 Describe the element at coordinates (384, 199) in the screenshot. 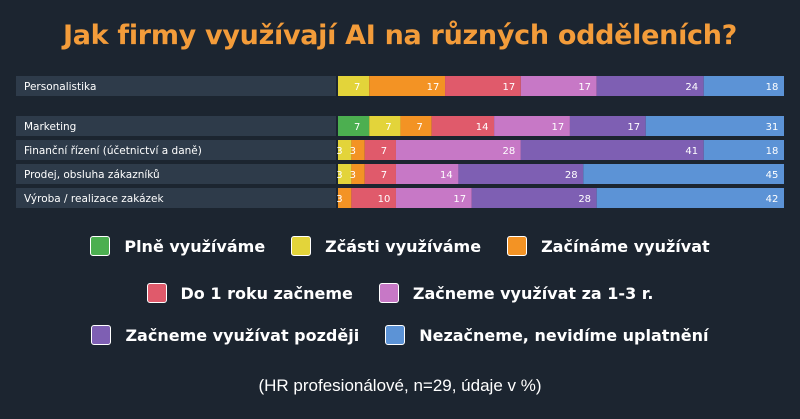

I see `data-label: 10` at that location.